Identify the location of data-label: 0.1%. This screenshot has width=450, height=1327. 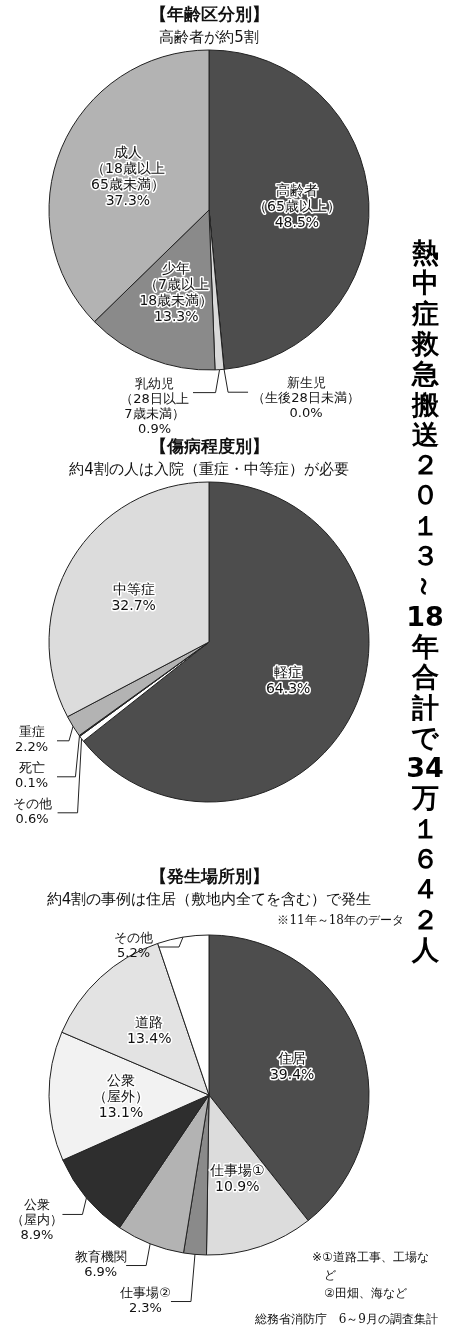
(31, 782).